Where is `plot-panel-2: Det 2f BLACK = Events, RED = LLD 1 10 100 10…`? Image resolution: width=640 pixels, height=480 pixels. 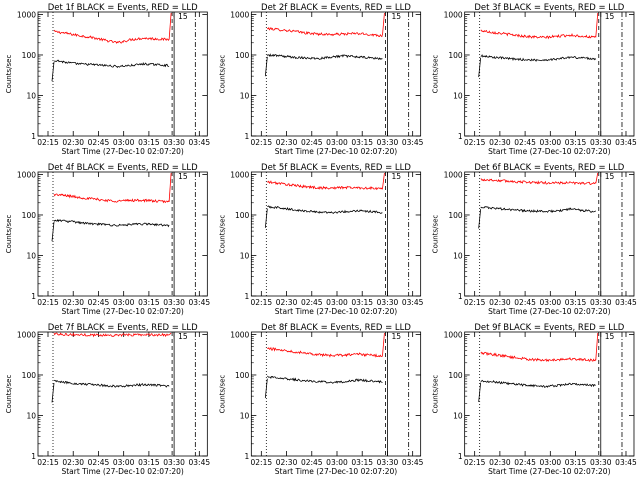 plot-panel-2: Det 2f BLACK = Events, RED = LLD 1 10 100 10… is located at coordinates (320, 79).